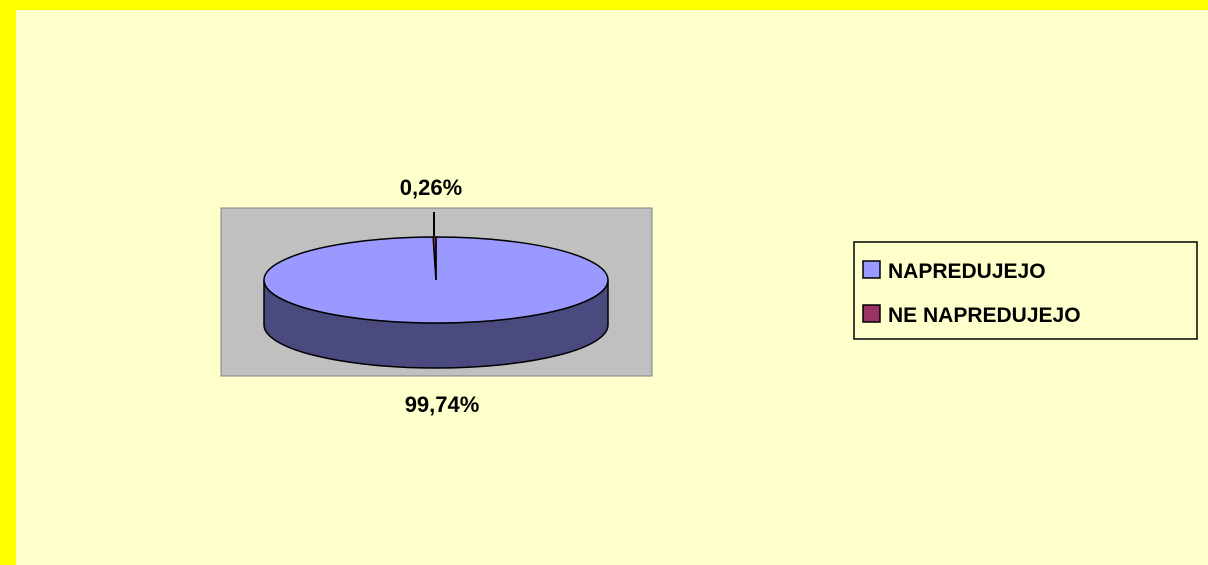 This screenshot has height=565, width=1208. What do you see at coordinates (967, 271) in the screenshot?
I see `legend-label-napredujejo: NAPREDUJEJO` at bounding box center [967, 271].